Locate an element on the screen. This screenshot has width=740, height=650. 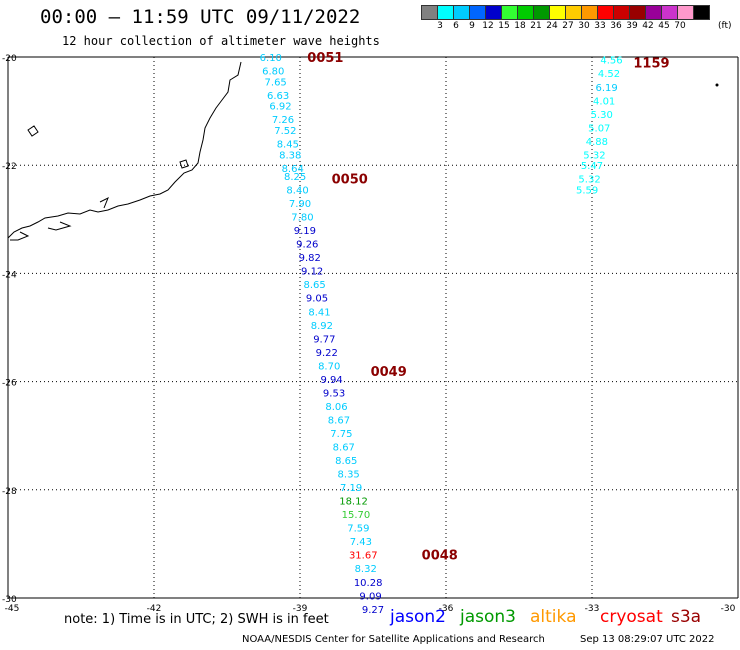
wave-height-value: 31.67 is located at coordinates (363, 556).